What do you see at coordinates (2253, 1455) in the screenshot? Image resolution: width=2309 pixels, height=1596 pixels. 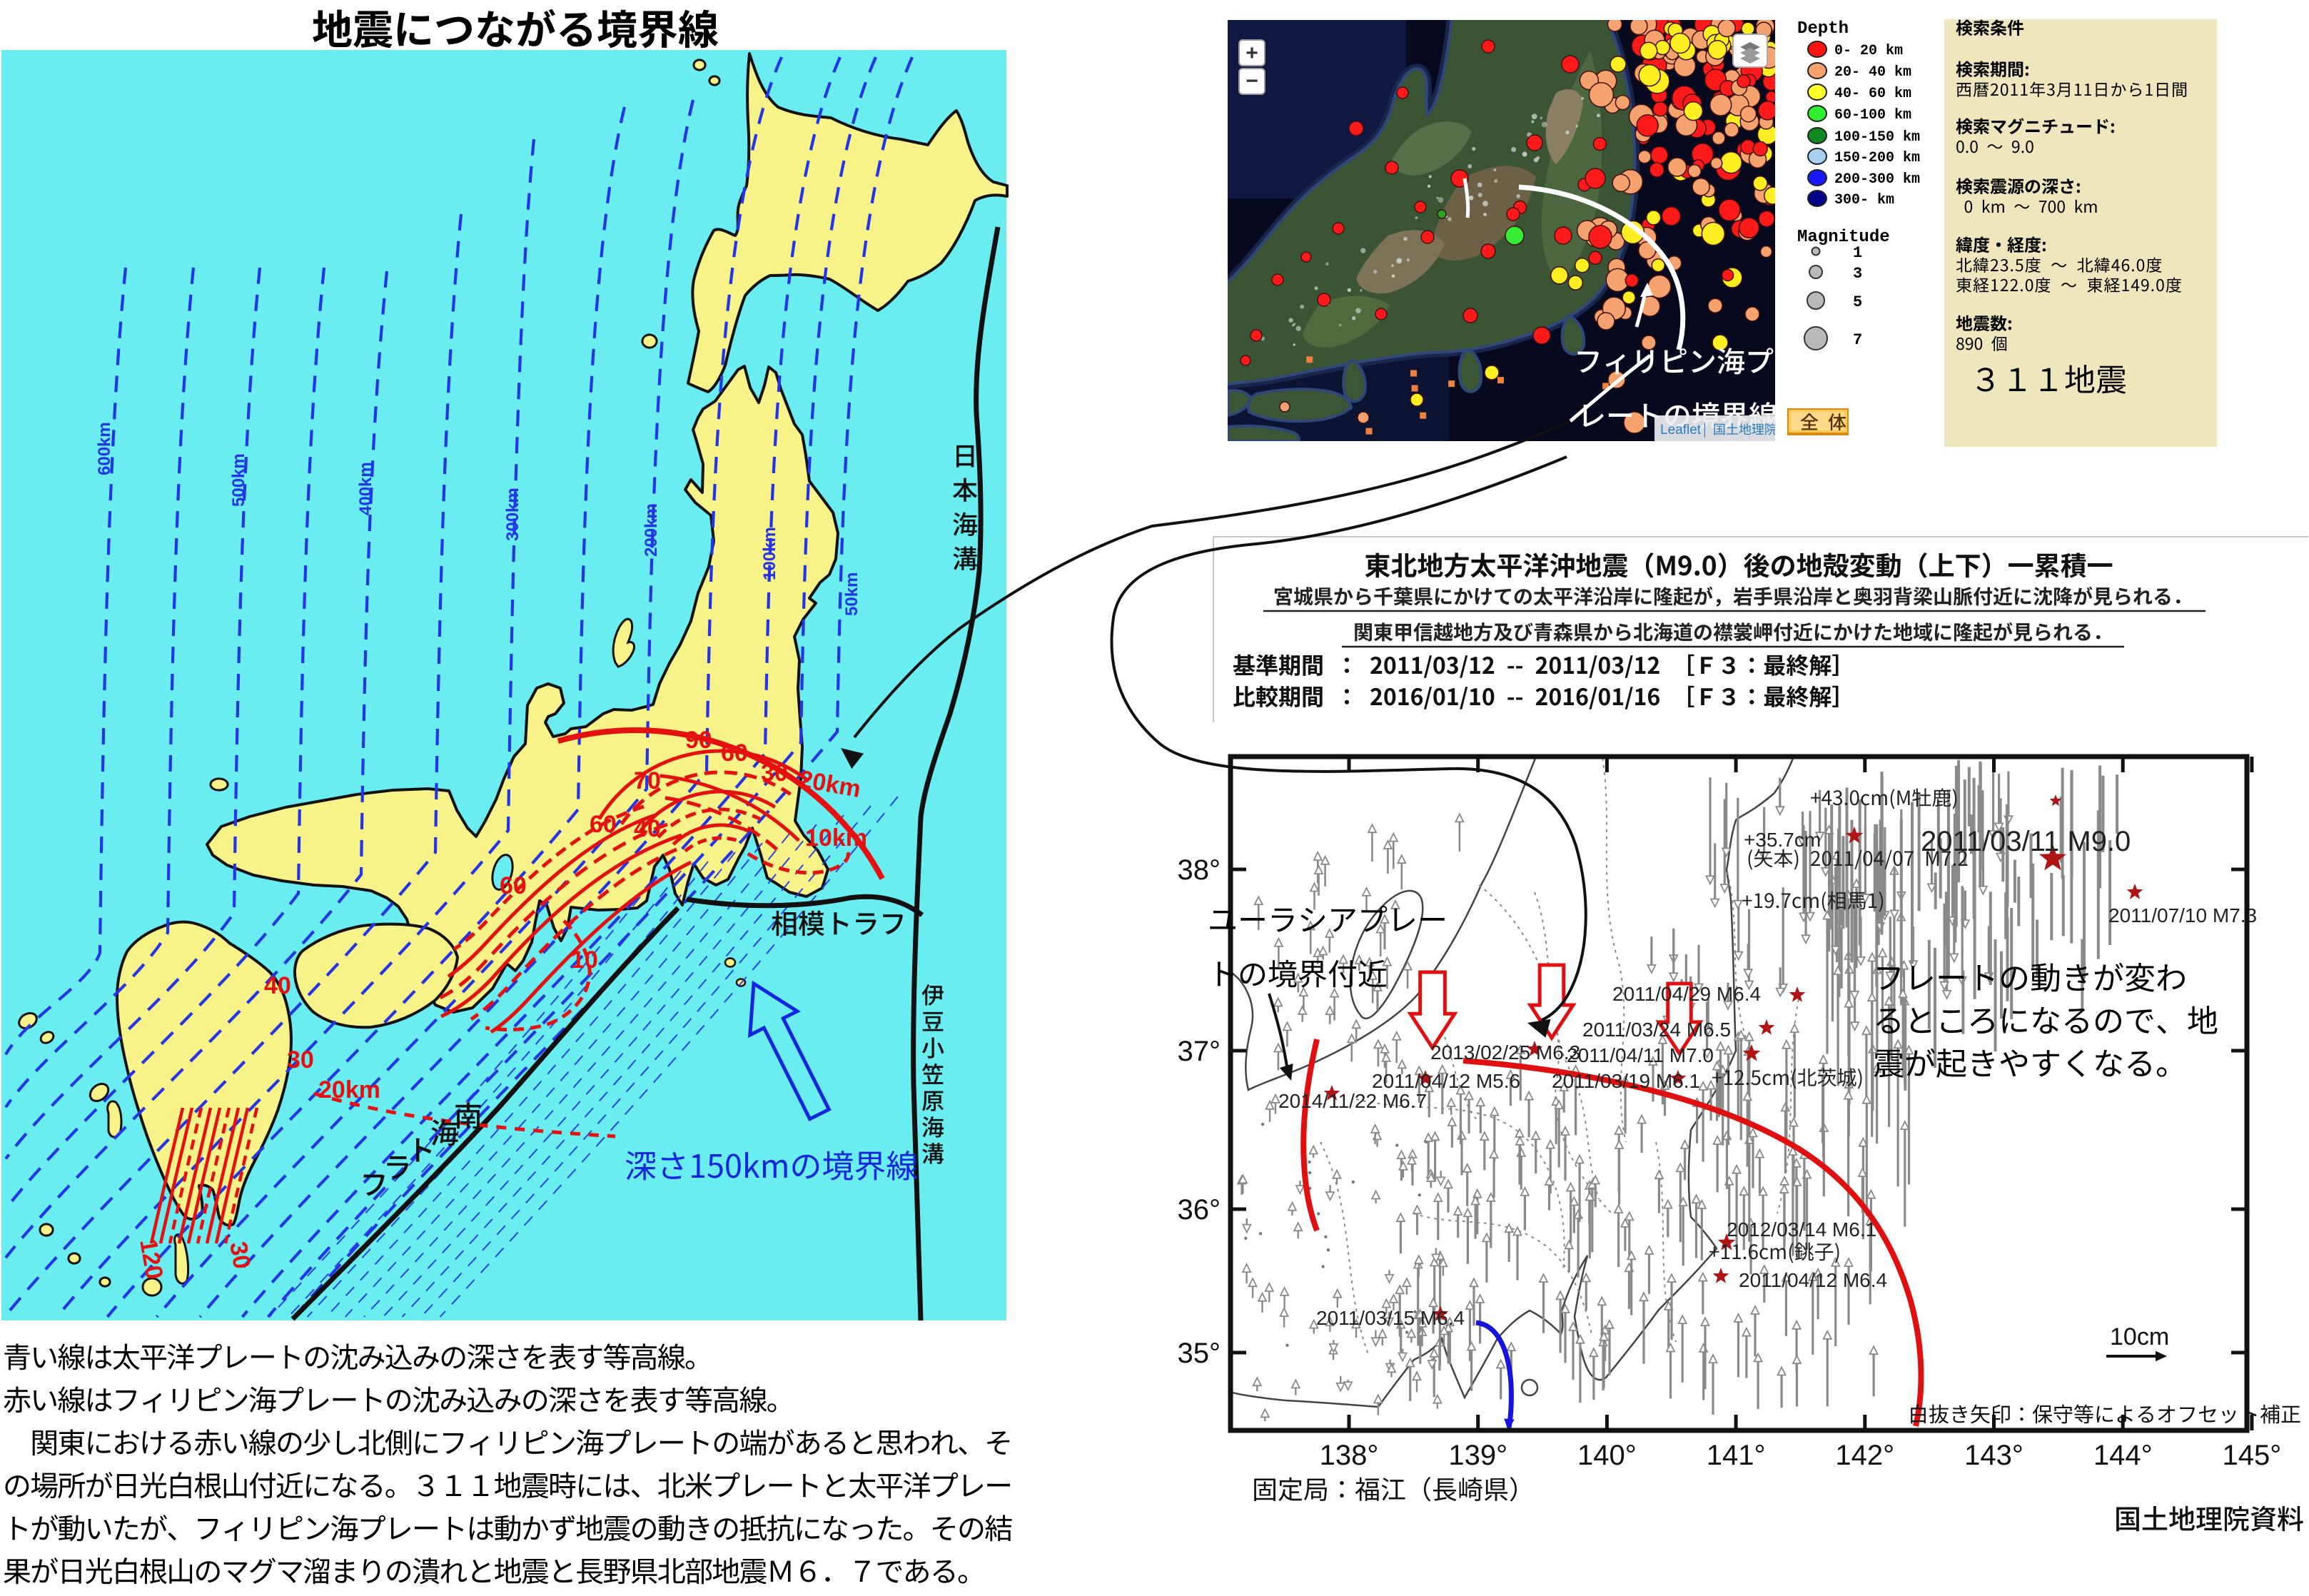 I see `svg-text: 145°` at bounding box center [2253, 1455].